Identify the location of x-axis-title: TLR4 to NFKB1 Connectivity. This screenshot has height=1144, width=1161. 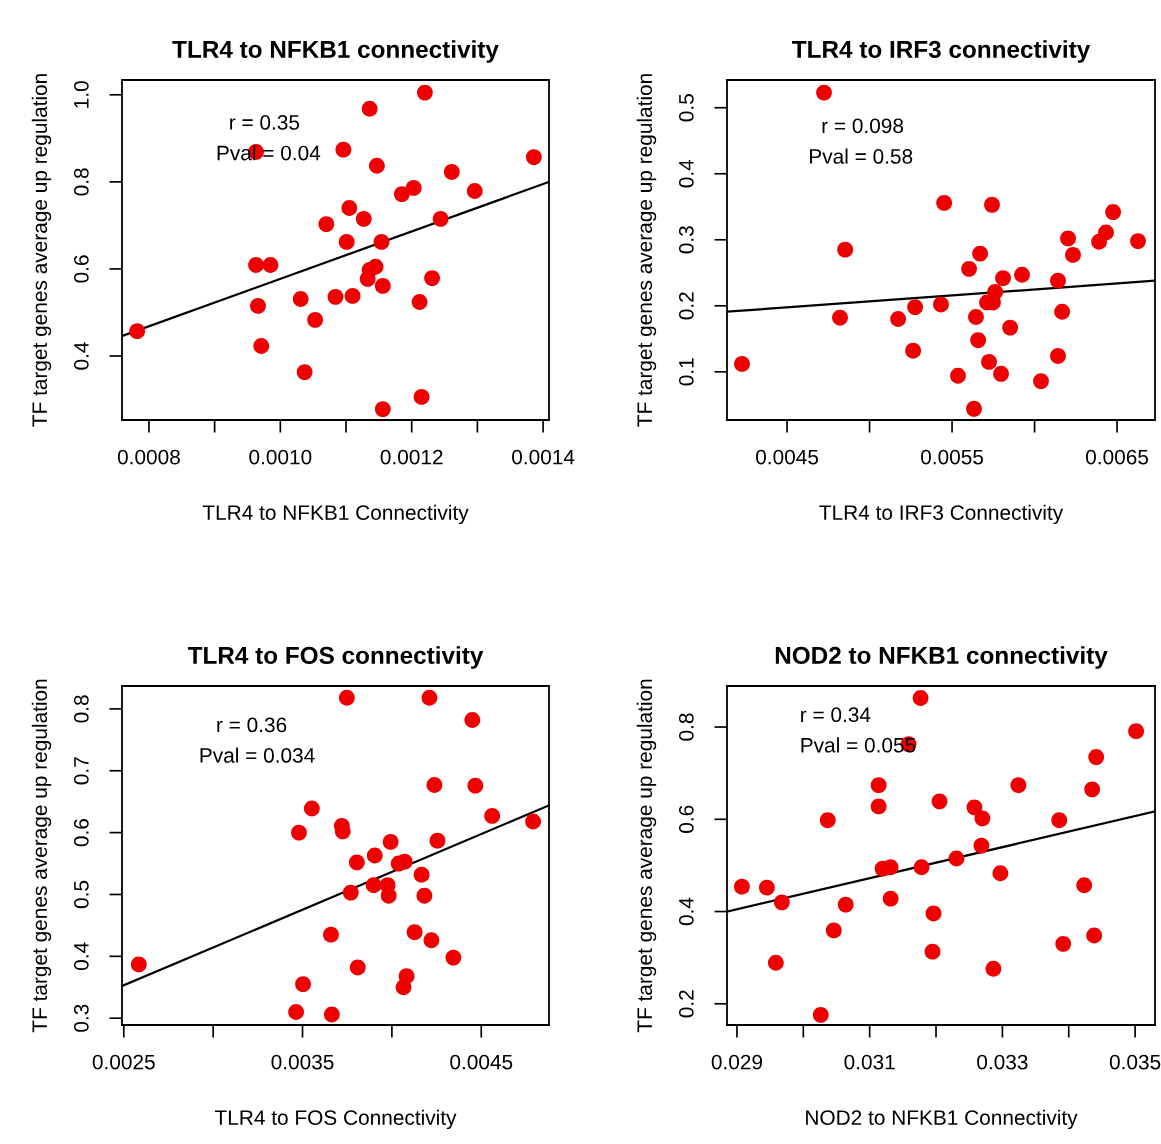
(335, 514).